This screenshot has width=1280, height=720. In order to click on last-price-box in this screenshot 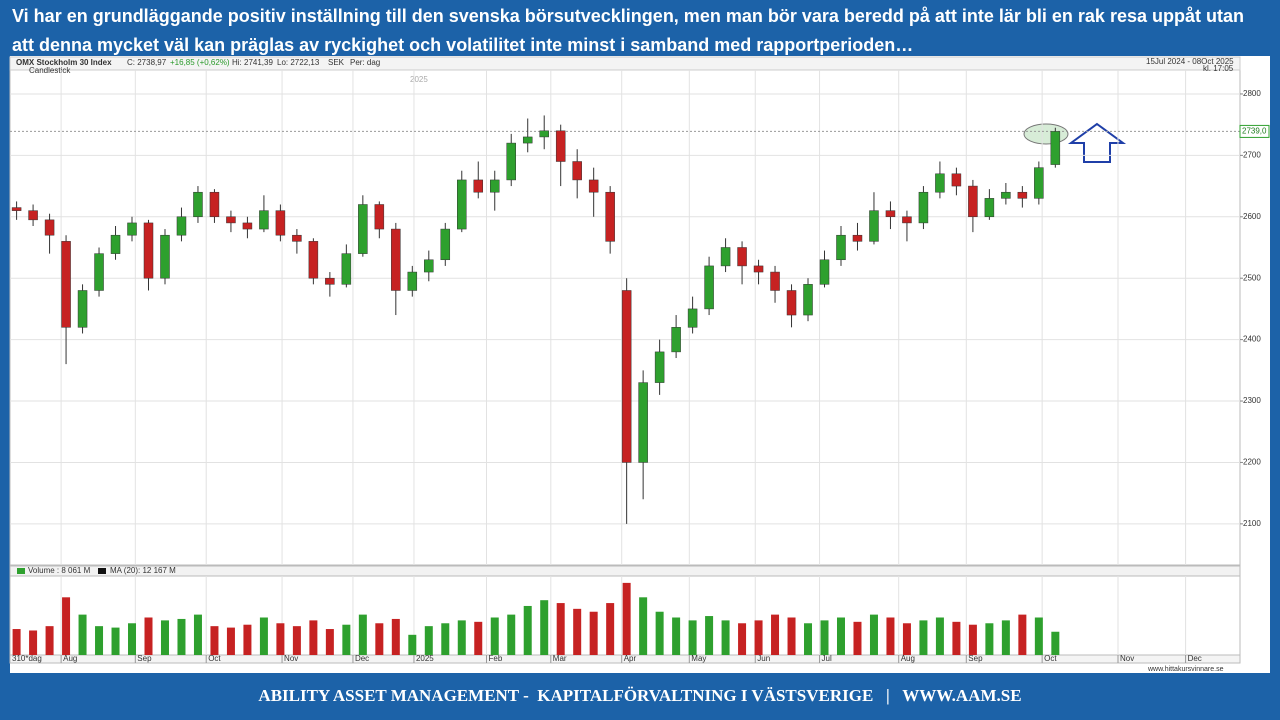, I will do `click(1254, 131)`.